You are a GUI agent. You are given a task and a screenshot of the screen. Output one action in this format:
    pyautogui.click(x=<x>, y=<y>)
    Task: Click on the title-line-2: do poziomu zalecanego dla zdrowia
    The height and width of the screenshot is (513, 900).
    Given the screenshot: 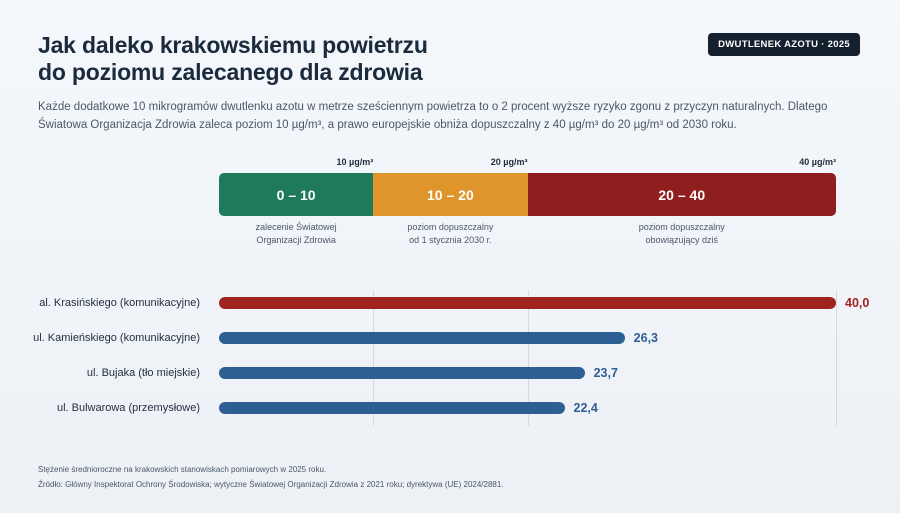 What is the action you would take?
    pyautogui.click(x=230, y=72)
    